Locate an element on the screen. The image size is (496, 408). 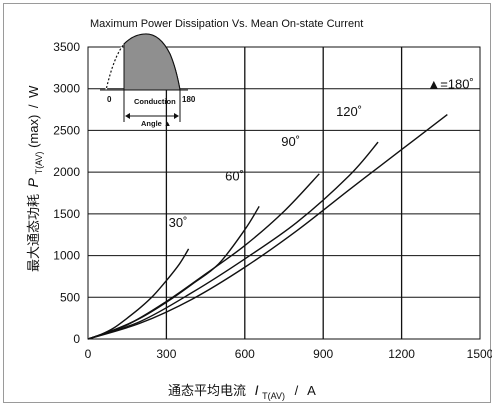
y-axis-label-suffix: (max) is located at coordinates (33, 131).